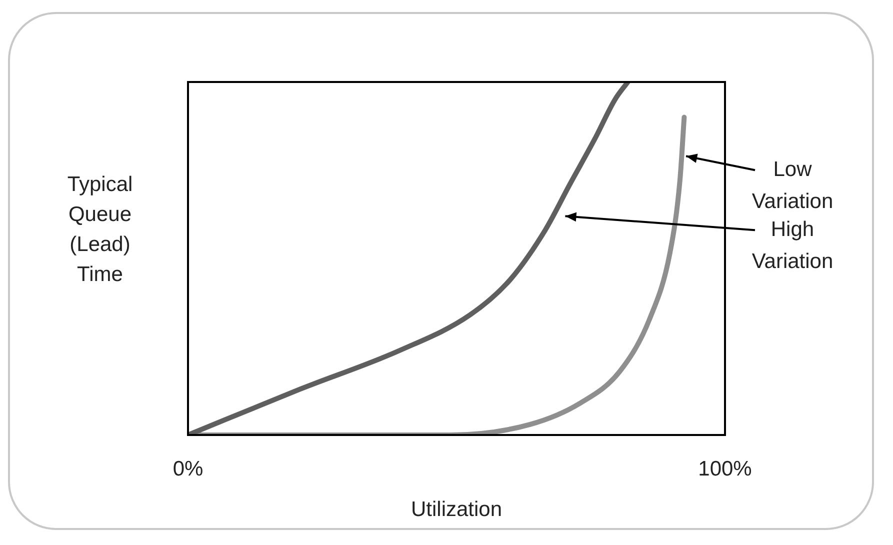 This screenshot has height=545, width=893. What do you see at coordinates (792, 246) in the screenshot?
I see `annotation: High Variation` at bounding box center [792, 246].